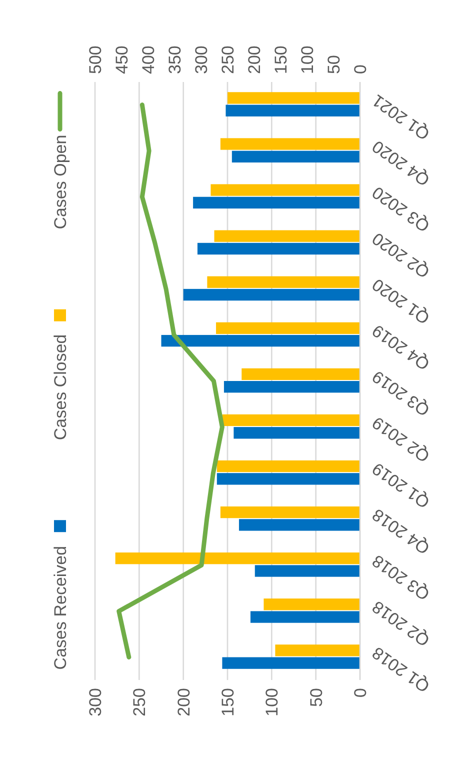 The image size is (462, 757). I want to click on x2-tick-label: 150, so click(280, 60).